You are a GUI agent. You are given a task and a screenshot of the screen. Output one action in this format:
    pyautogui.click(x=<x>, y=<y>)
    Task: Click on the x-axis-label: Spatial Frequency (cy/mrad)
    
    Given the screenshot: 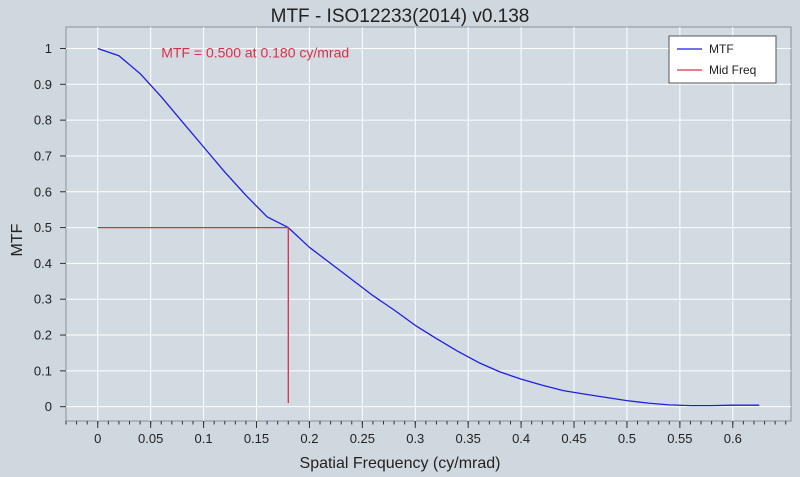 What is the action you would take?
    pyautogui.click(x=400, y=463)
    